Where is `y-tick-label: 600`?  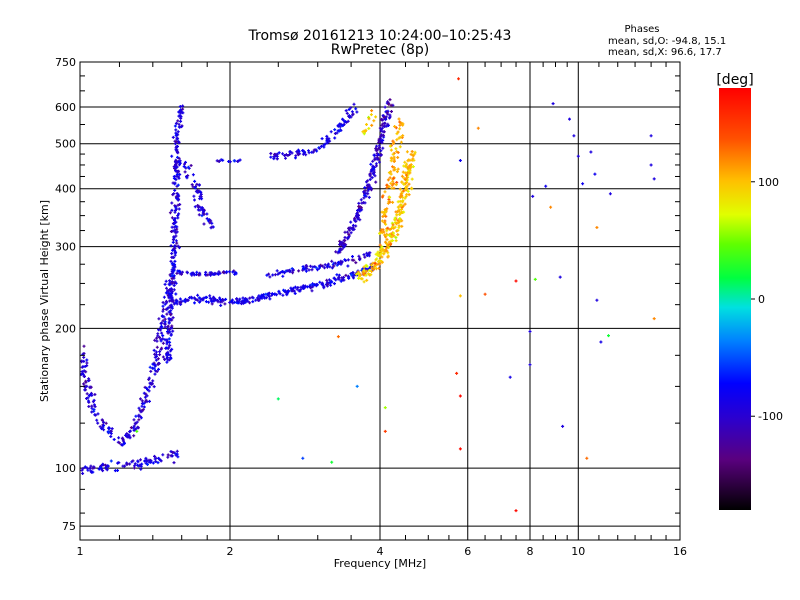 y-tick-label: 600 is located at coordinates (65, 107).